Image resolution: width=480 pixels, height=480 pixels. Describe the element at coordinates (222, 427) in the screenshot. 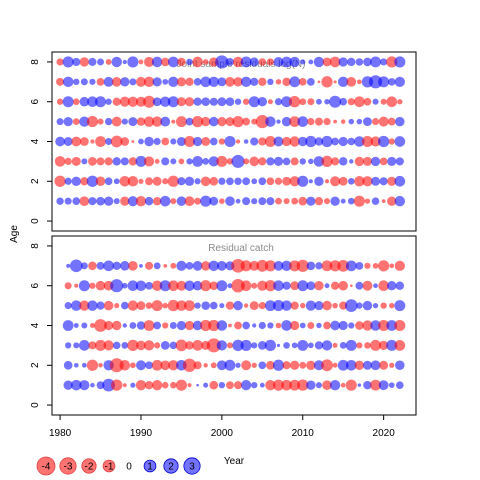

I see `x-axis: 1980 1990 2000 2010 2020` at that location.